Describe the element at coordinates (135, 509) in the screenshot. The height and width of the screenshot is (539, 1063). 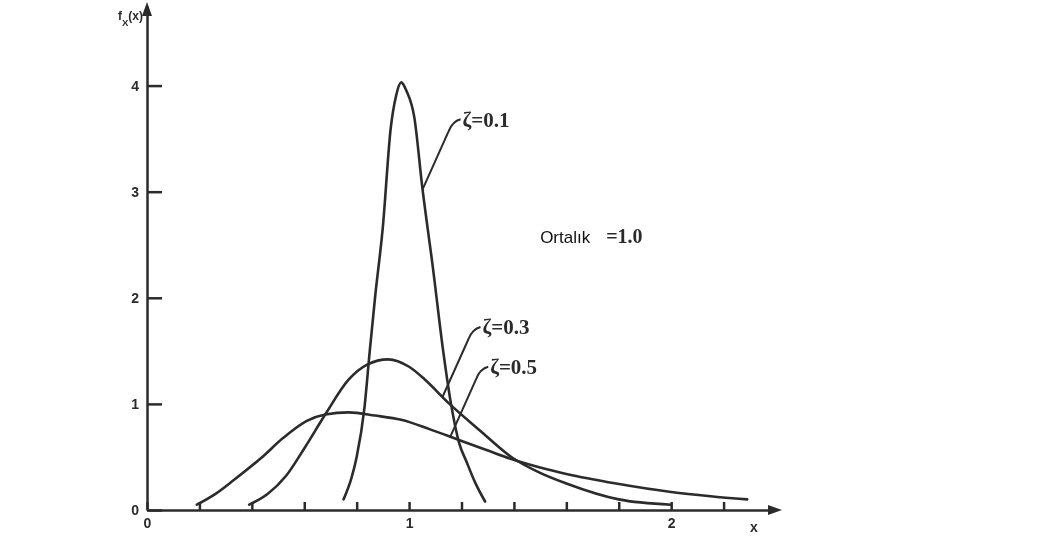
I see `y-tick-label: 0` at that location.